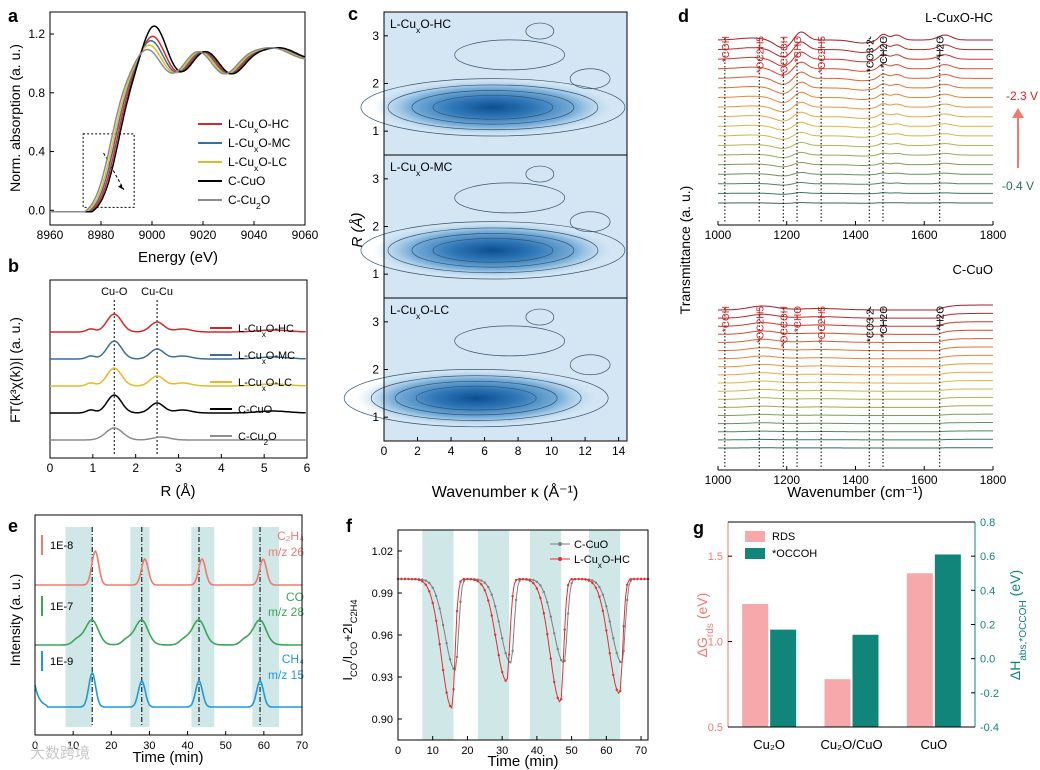 The height and width of the screenshot is (770, 1040). What do you see at coordinates (798, 319) in the screenshot?
I see `panel-d-band-label: *CHO` at bounding box center [798, 319].